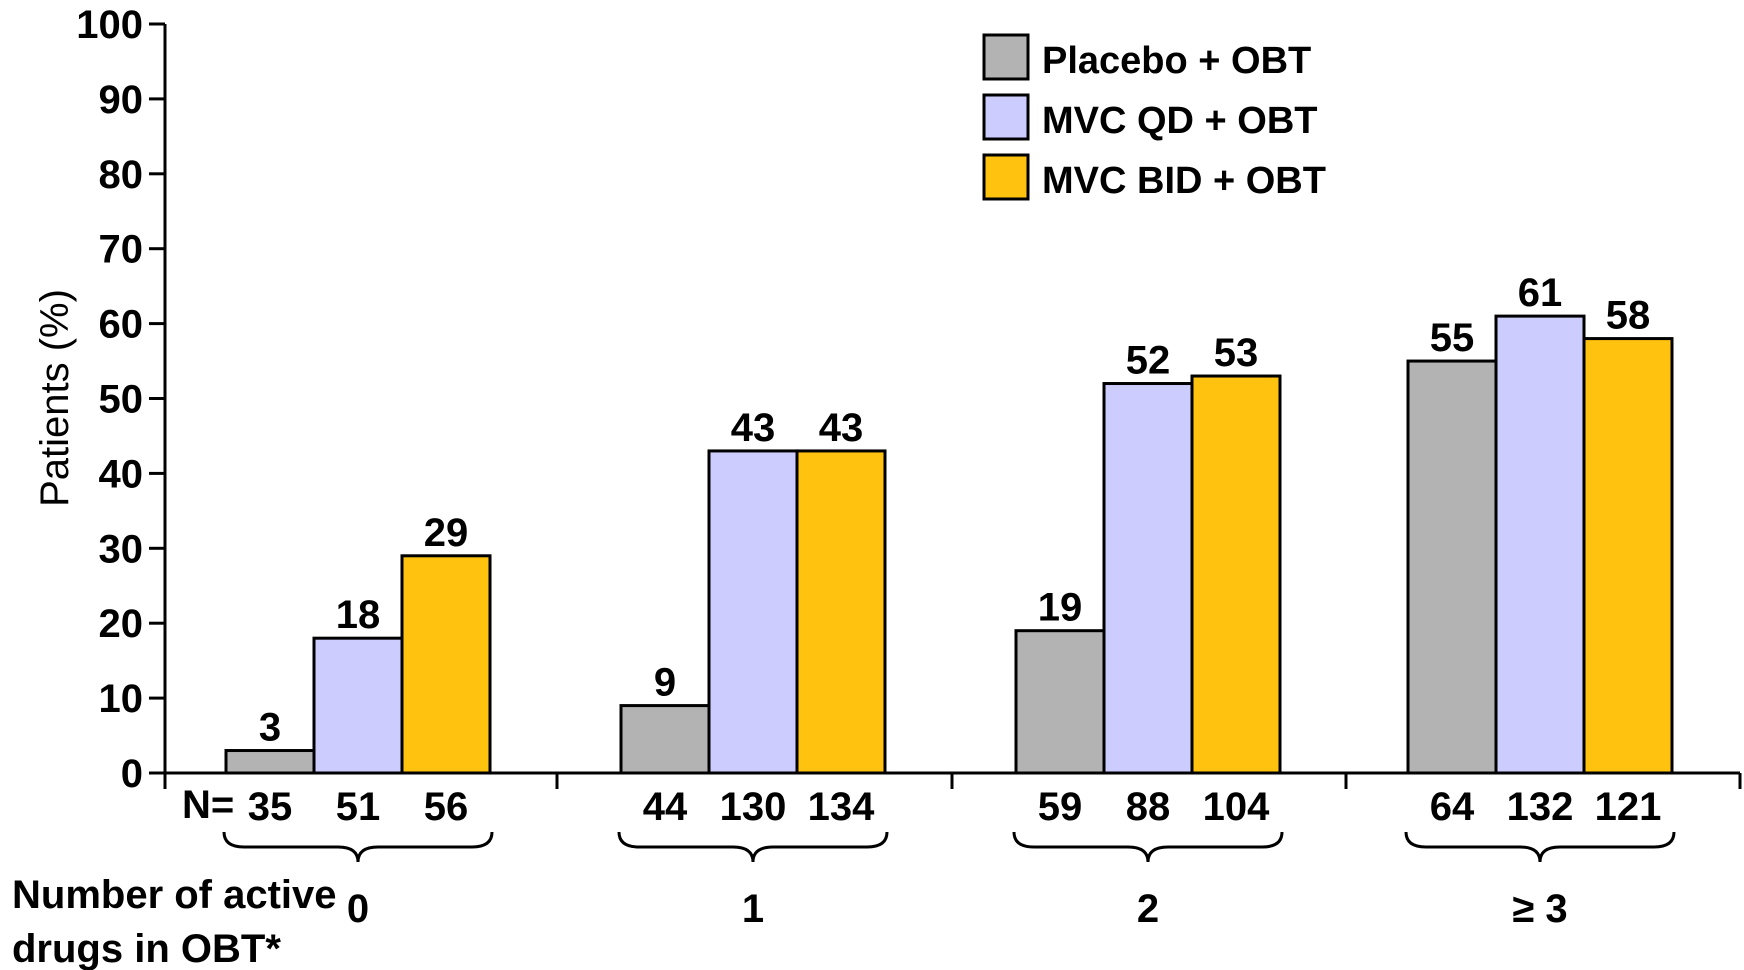  What do you see at coordinates (1236, 353) in the screenshot?
I see `value-label: 53` at bounding box center [1236, 353].